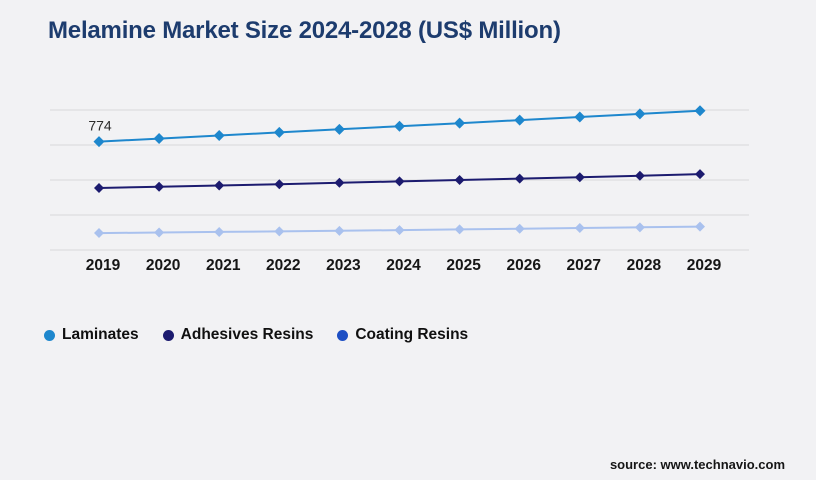 The image size is (816, 480). I want to click on x-axis-label-2029: 2029, so click(704, 265).